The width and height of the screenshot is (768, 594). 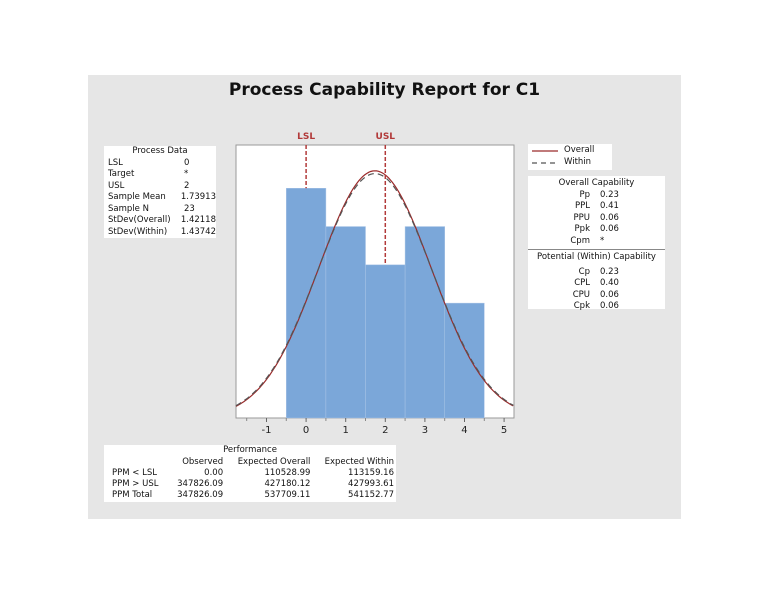 What do you see at coordinates (359, 461) in the screenshot?
I see `column-header: Expected Within` at bounding box center [359, 461].